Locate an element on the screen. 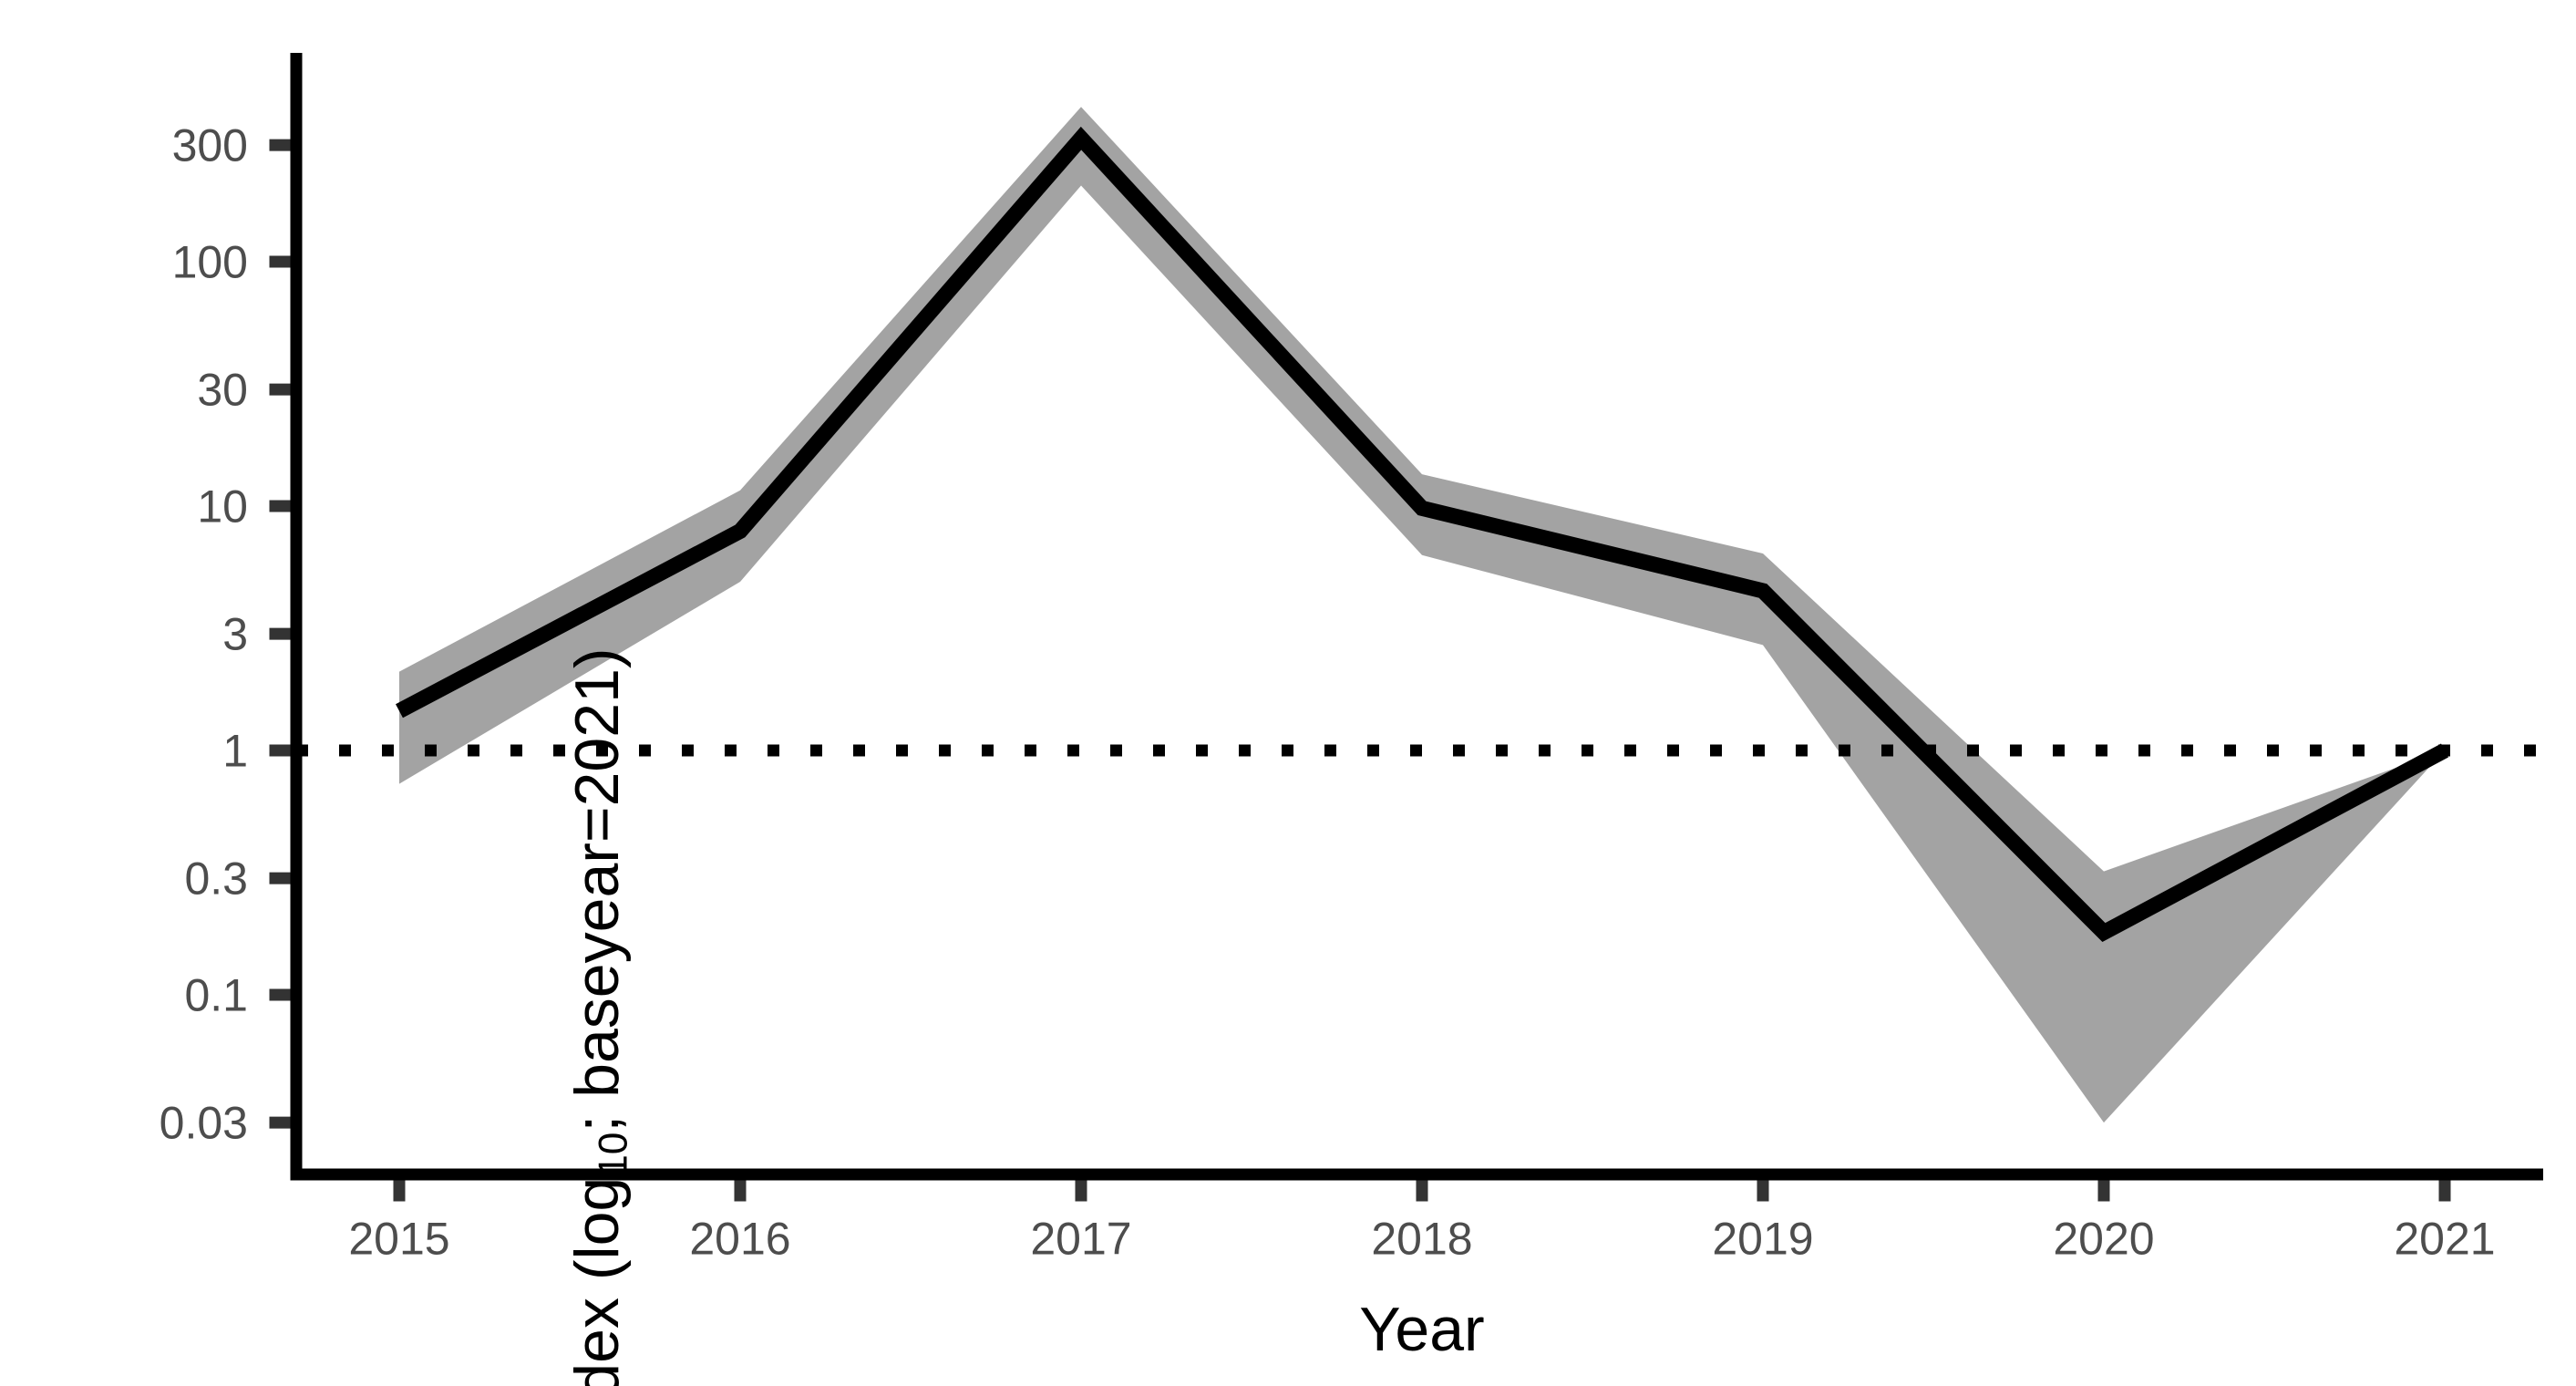 The height and width of the screenshot is (1386, 2576). x-tick-label: 2020 is located at coordinates (2103, 1239).